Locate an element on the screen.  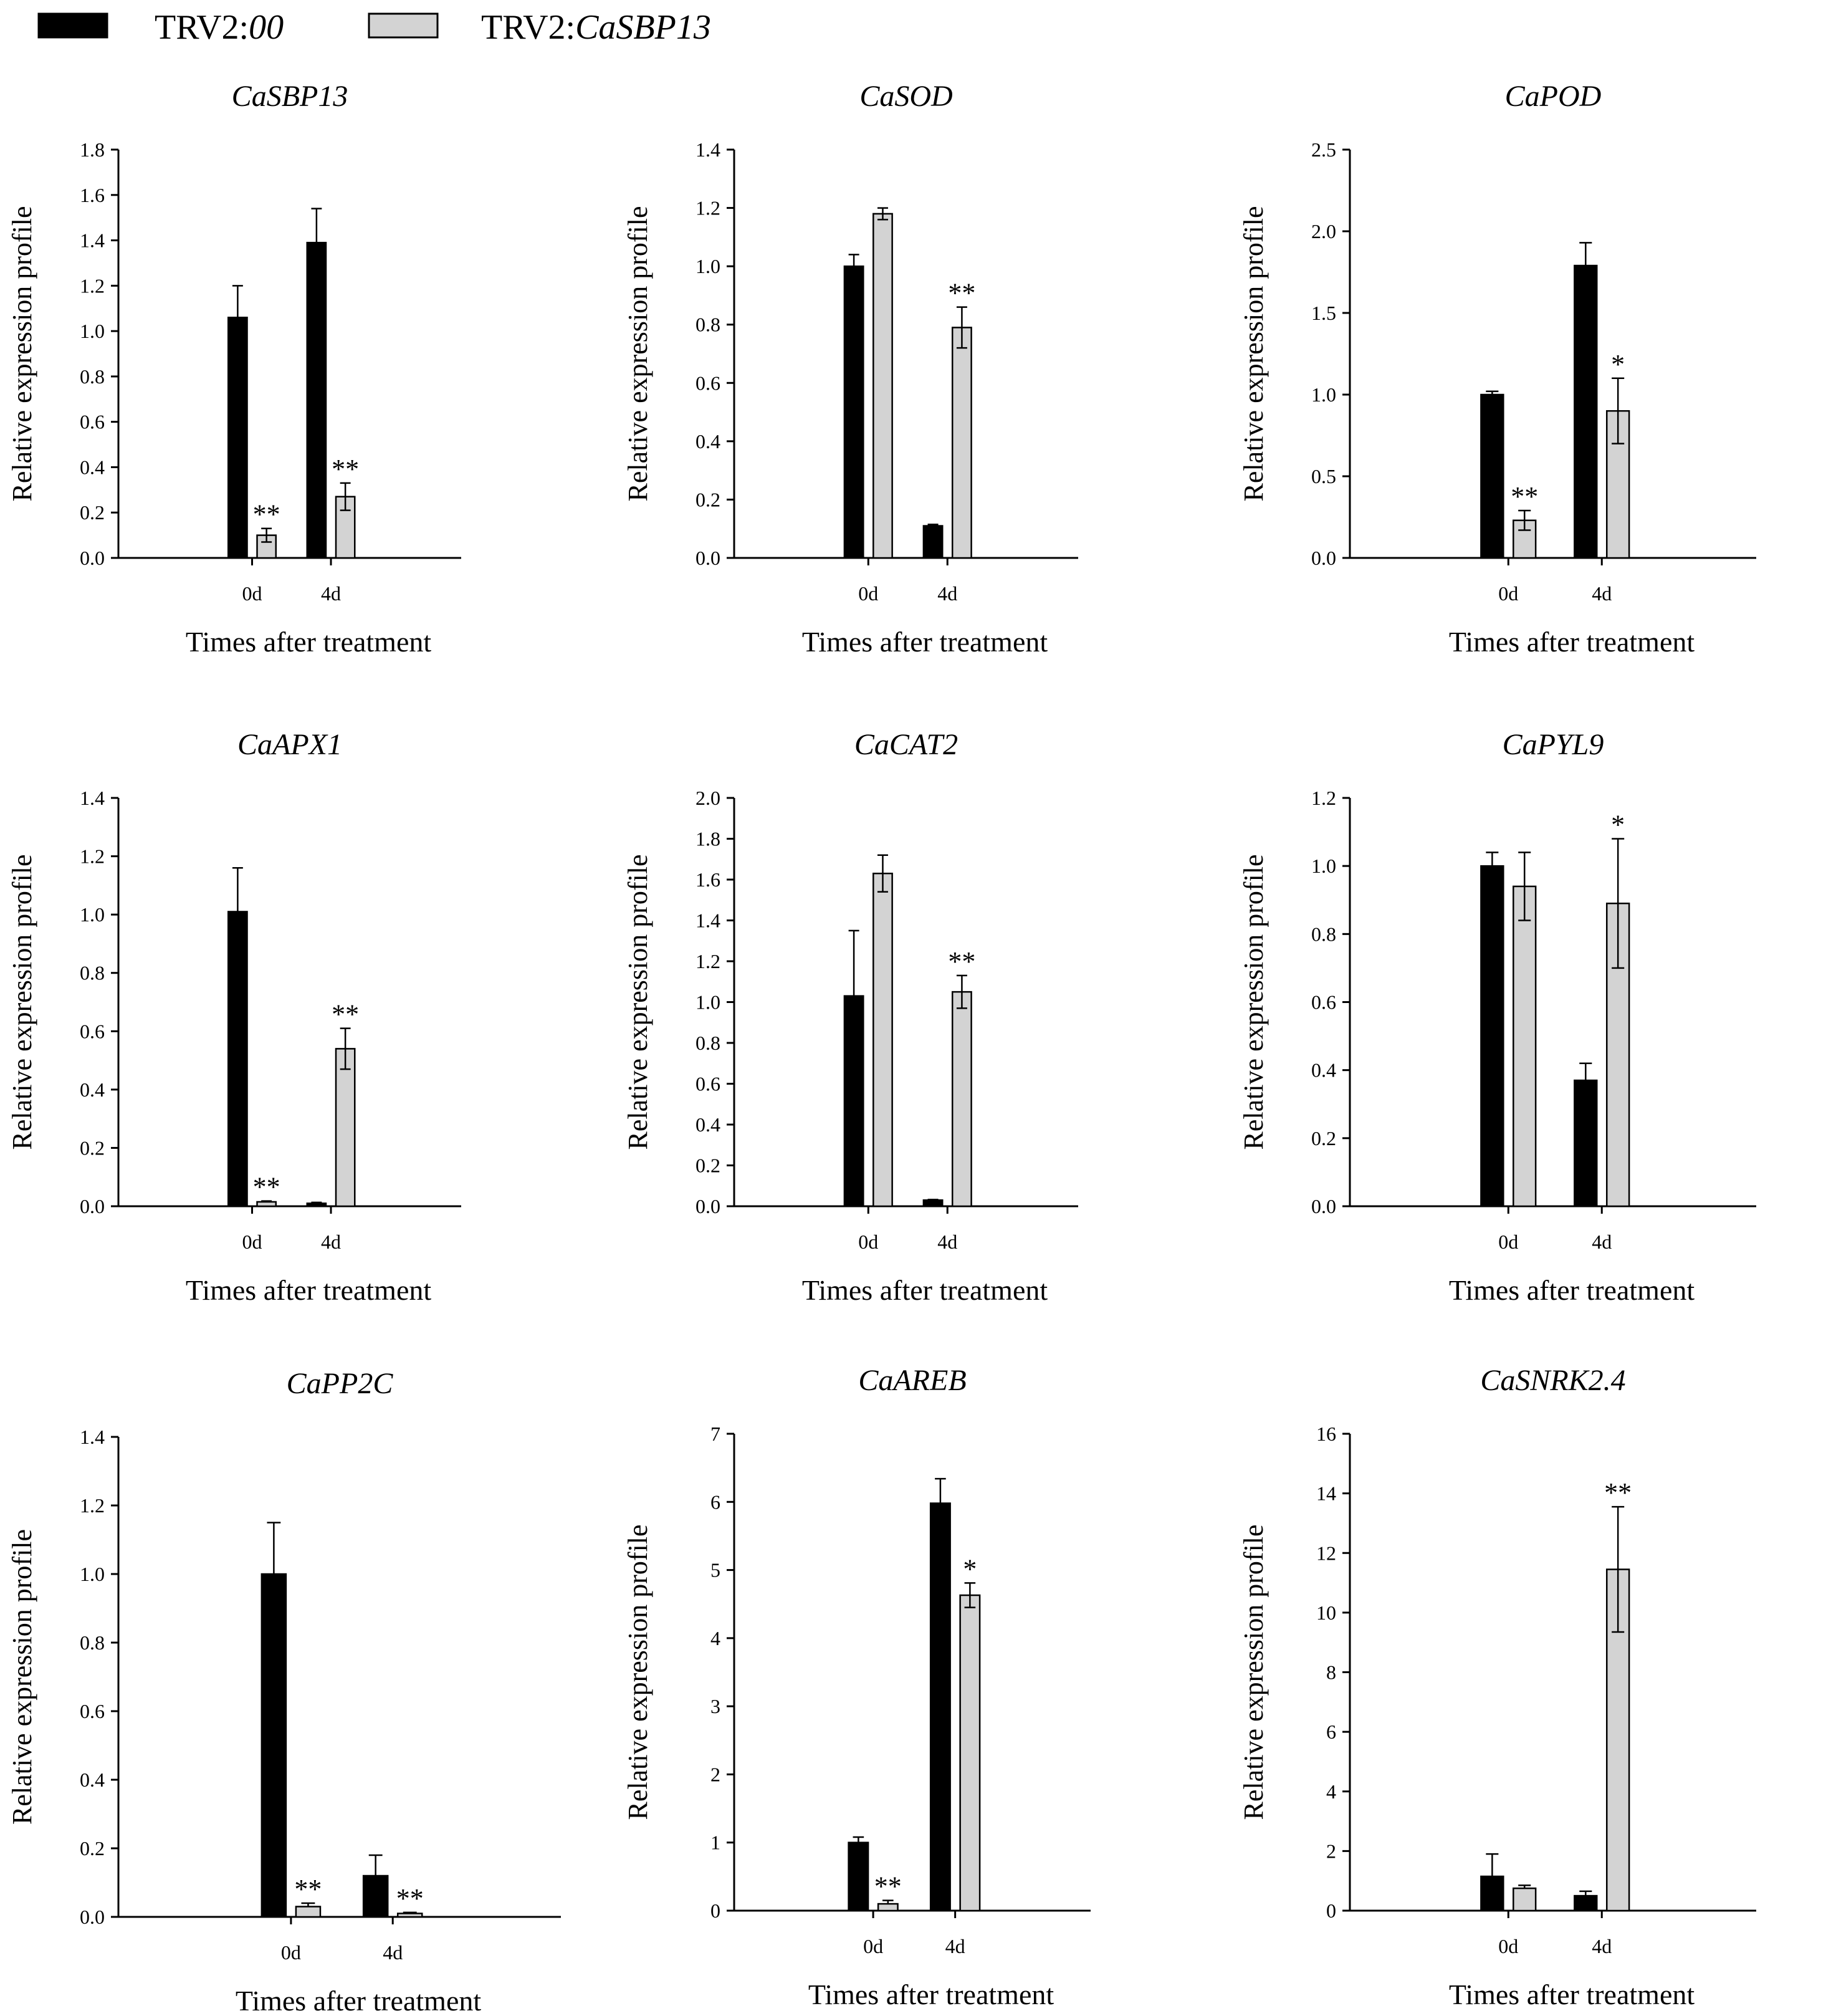
chart-title: CaAPX1 is located at coordinates (289, 745).